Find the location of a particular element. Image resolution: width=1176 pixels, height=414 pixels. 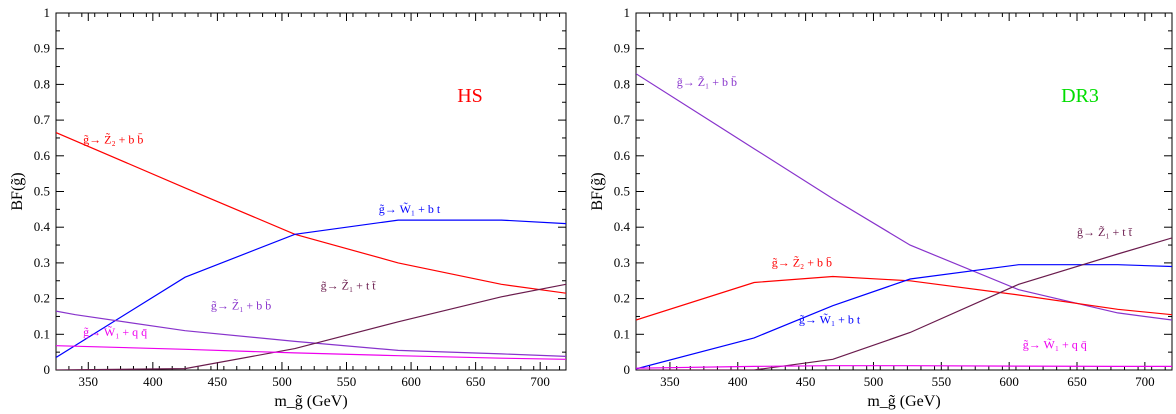

series-label-1: g̃→ Z̃₂ + b b̄ is located at coordinates (802, 262).